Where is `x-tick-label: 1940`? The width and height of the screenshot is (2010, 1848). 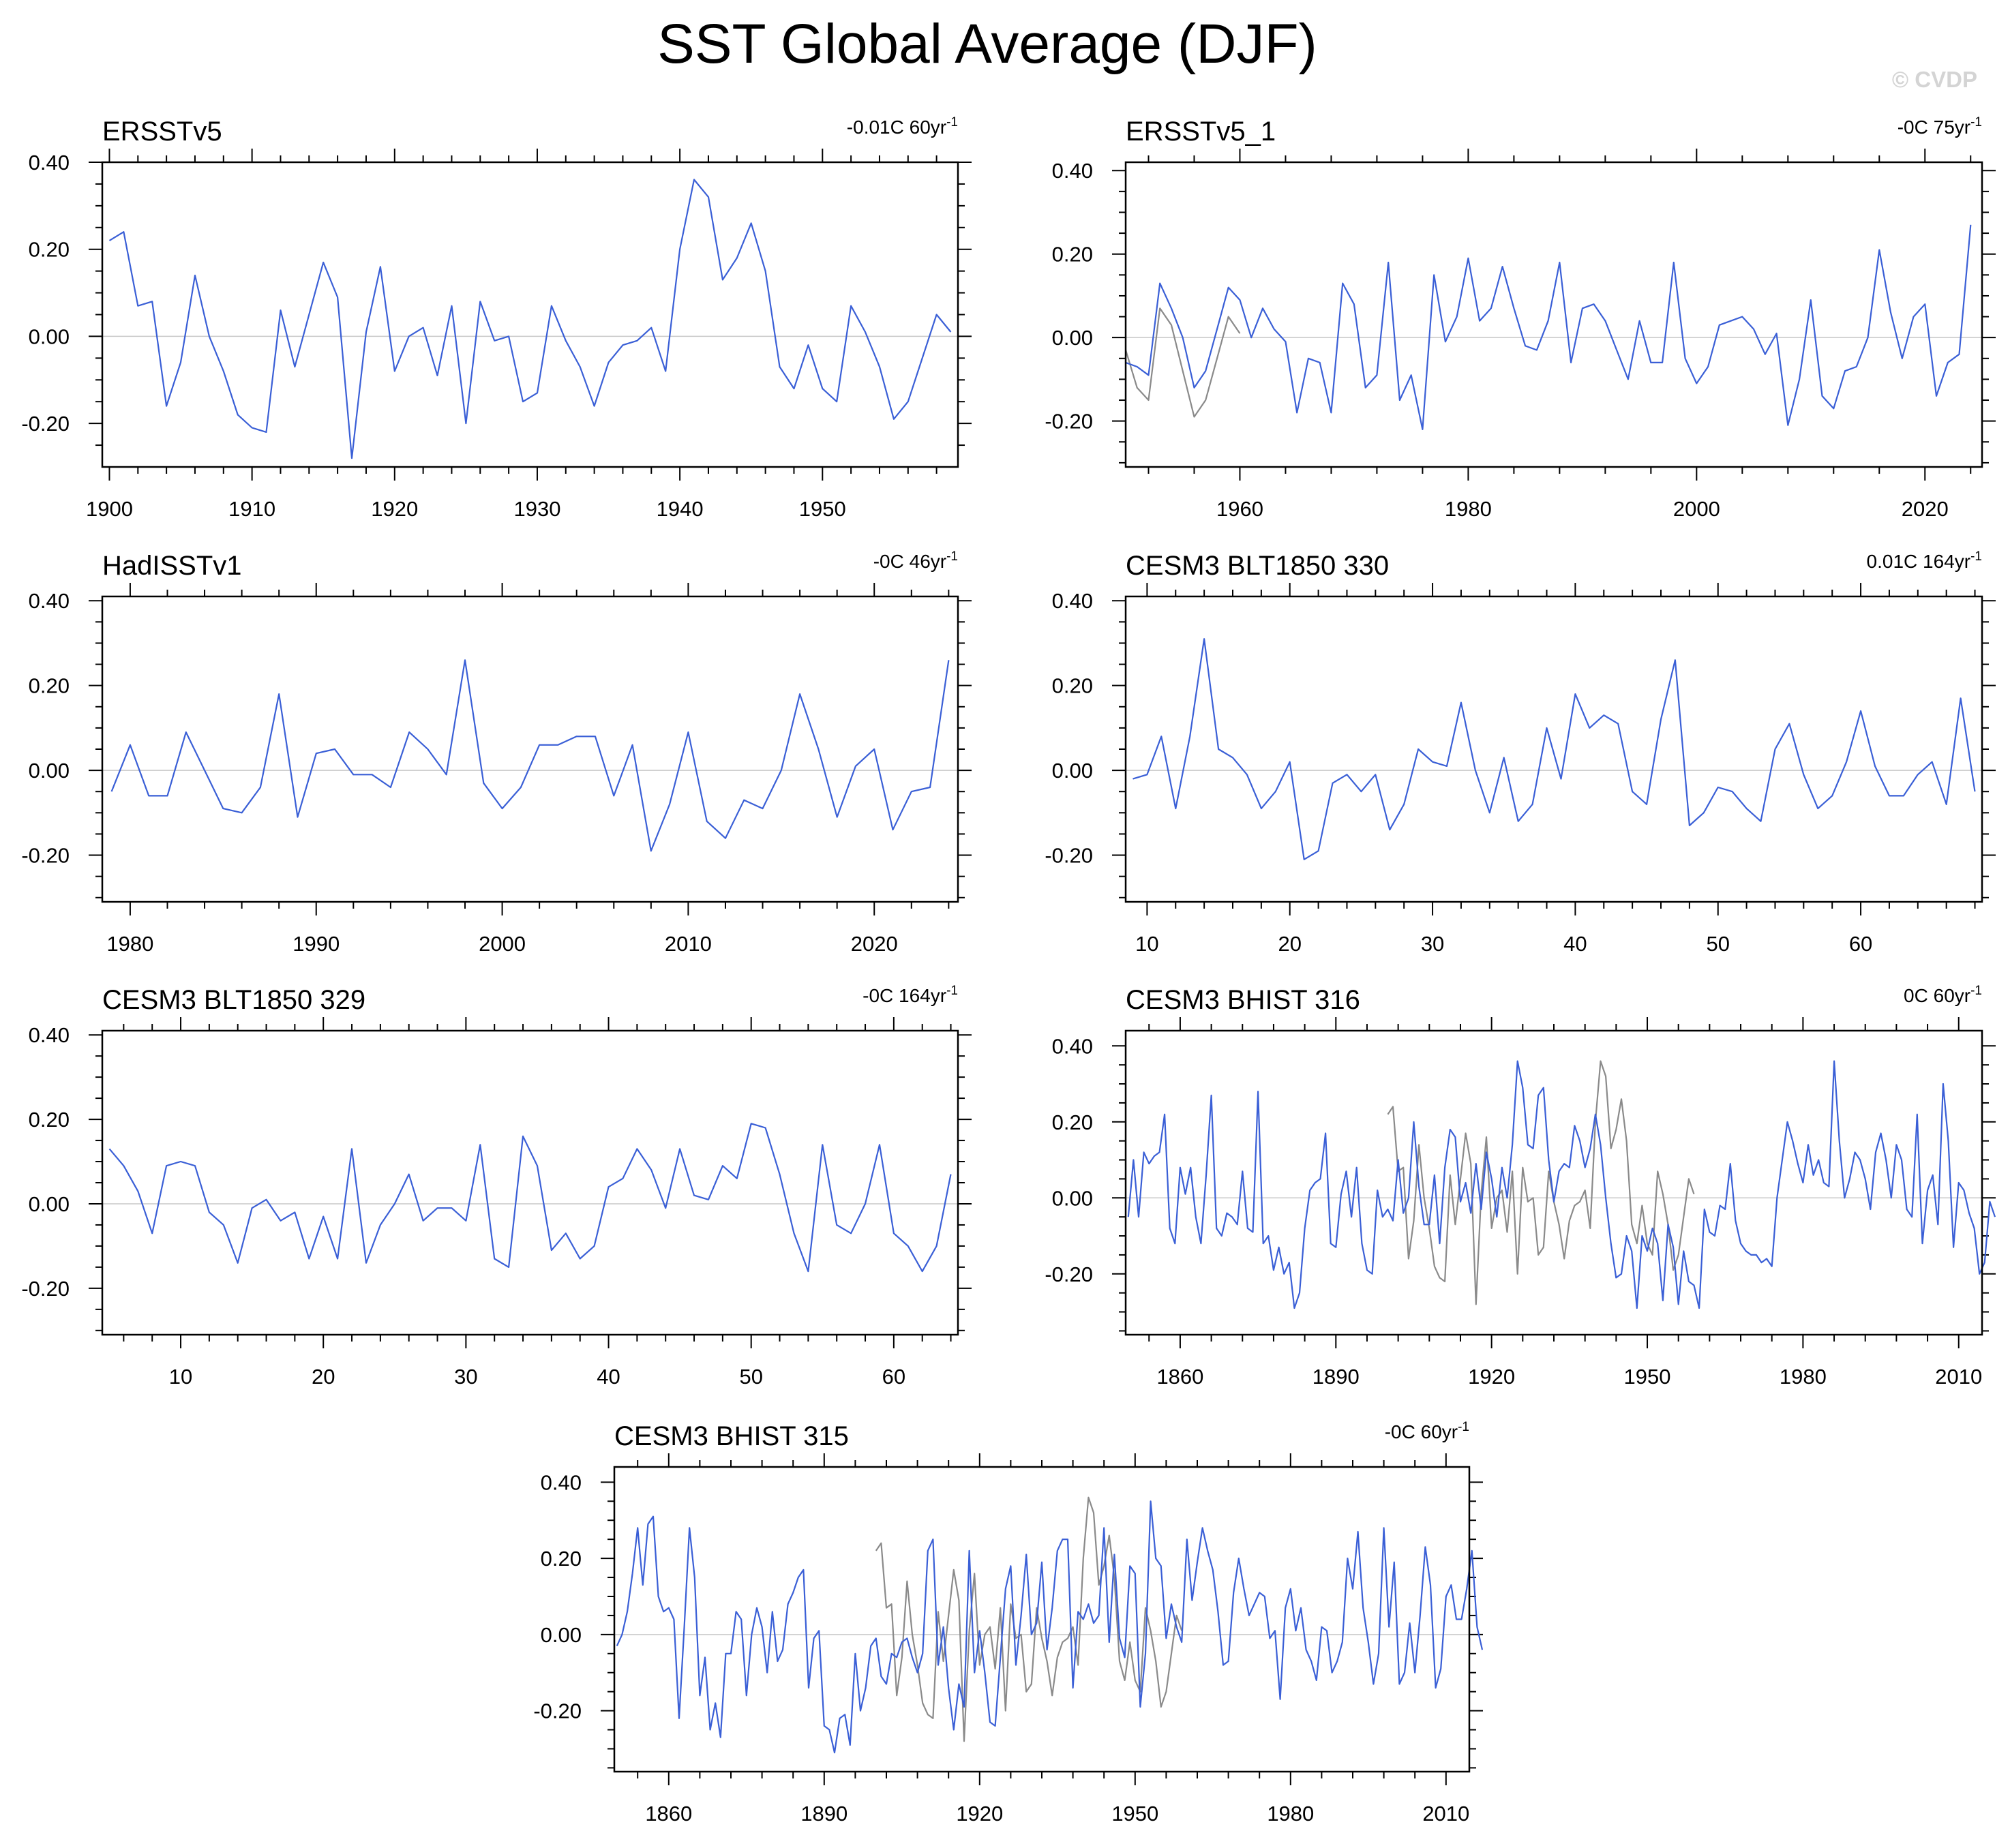
x-tick-label: 1940 is located at coordinates (680, 509).